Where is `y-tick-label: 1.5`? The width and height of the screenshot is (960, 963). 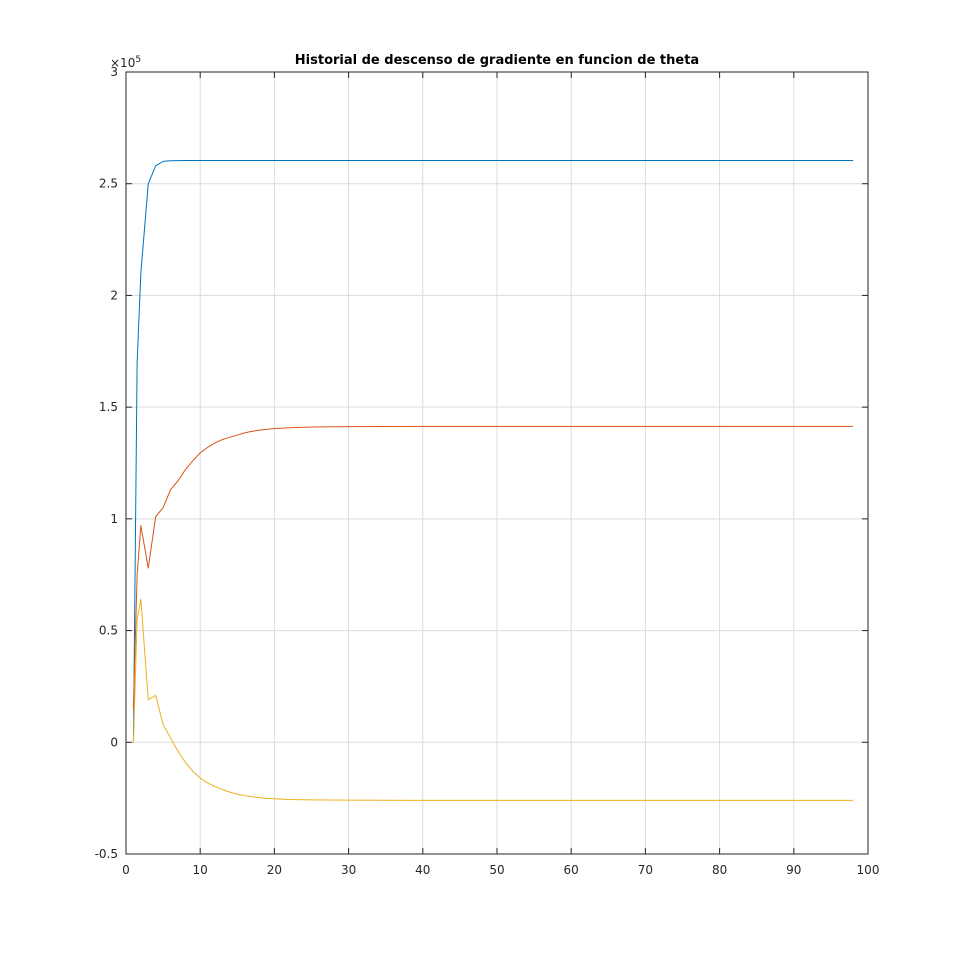 y-tick-label: 1.5 is located at coordinates (108, 407).